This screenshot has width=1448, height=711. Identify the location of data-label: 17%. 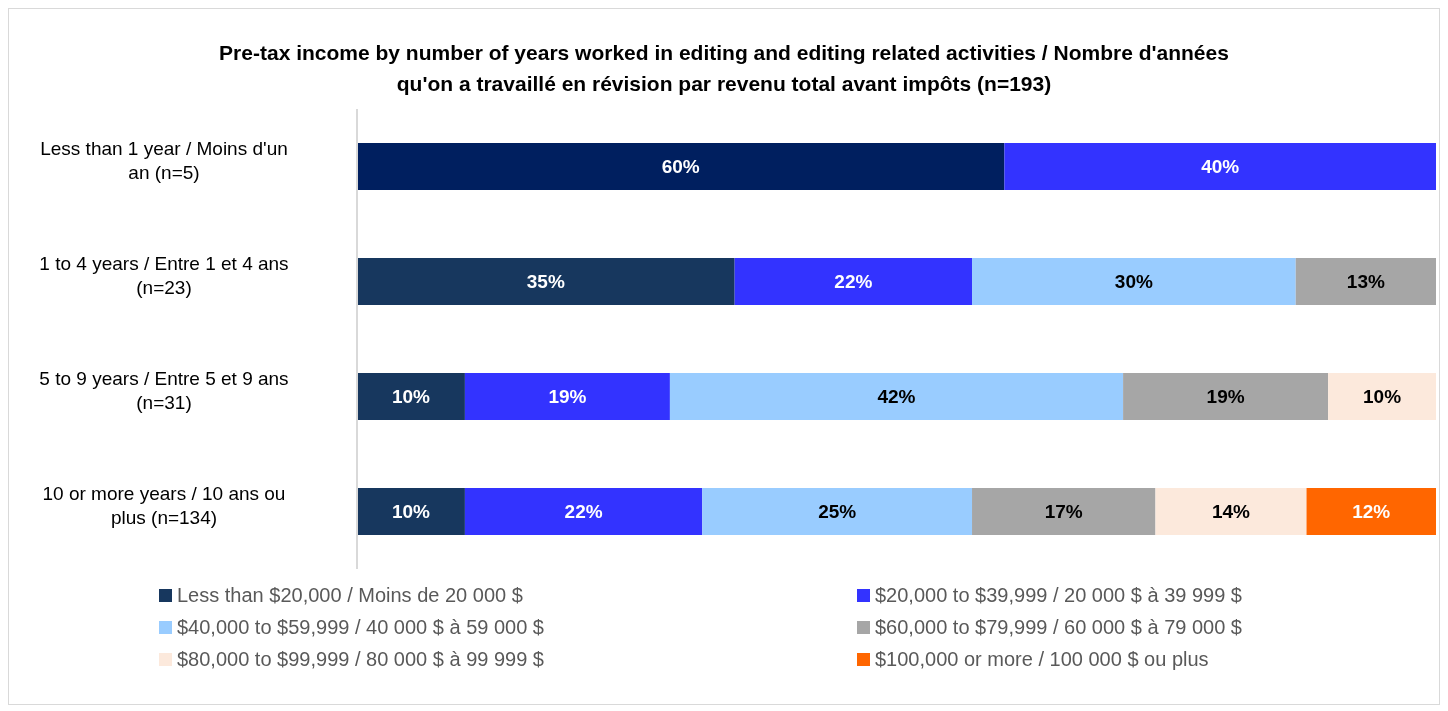
(1063, 511).